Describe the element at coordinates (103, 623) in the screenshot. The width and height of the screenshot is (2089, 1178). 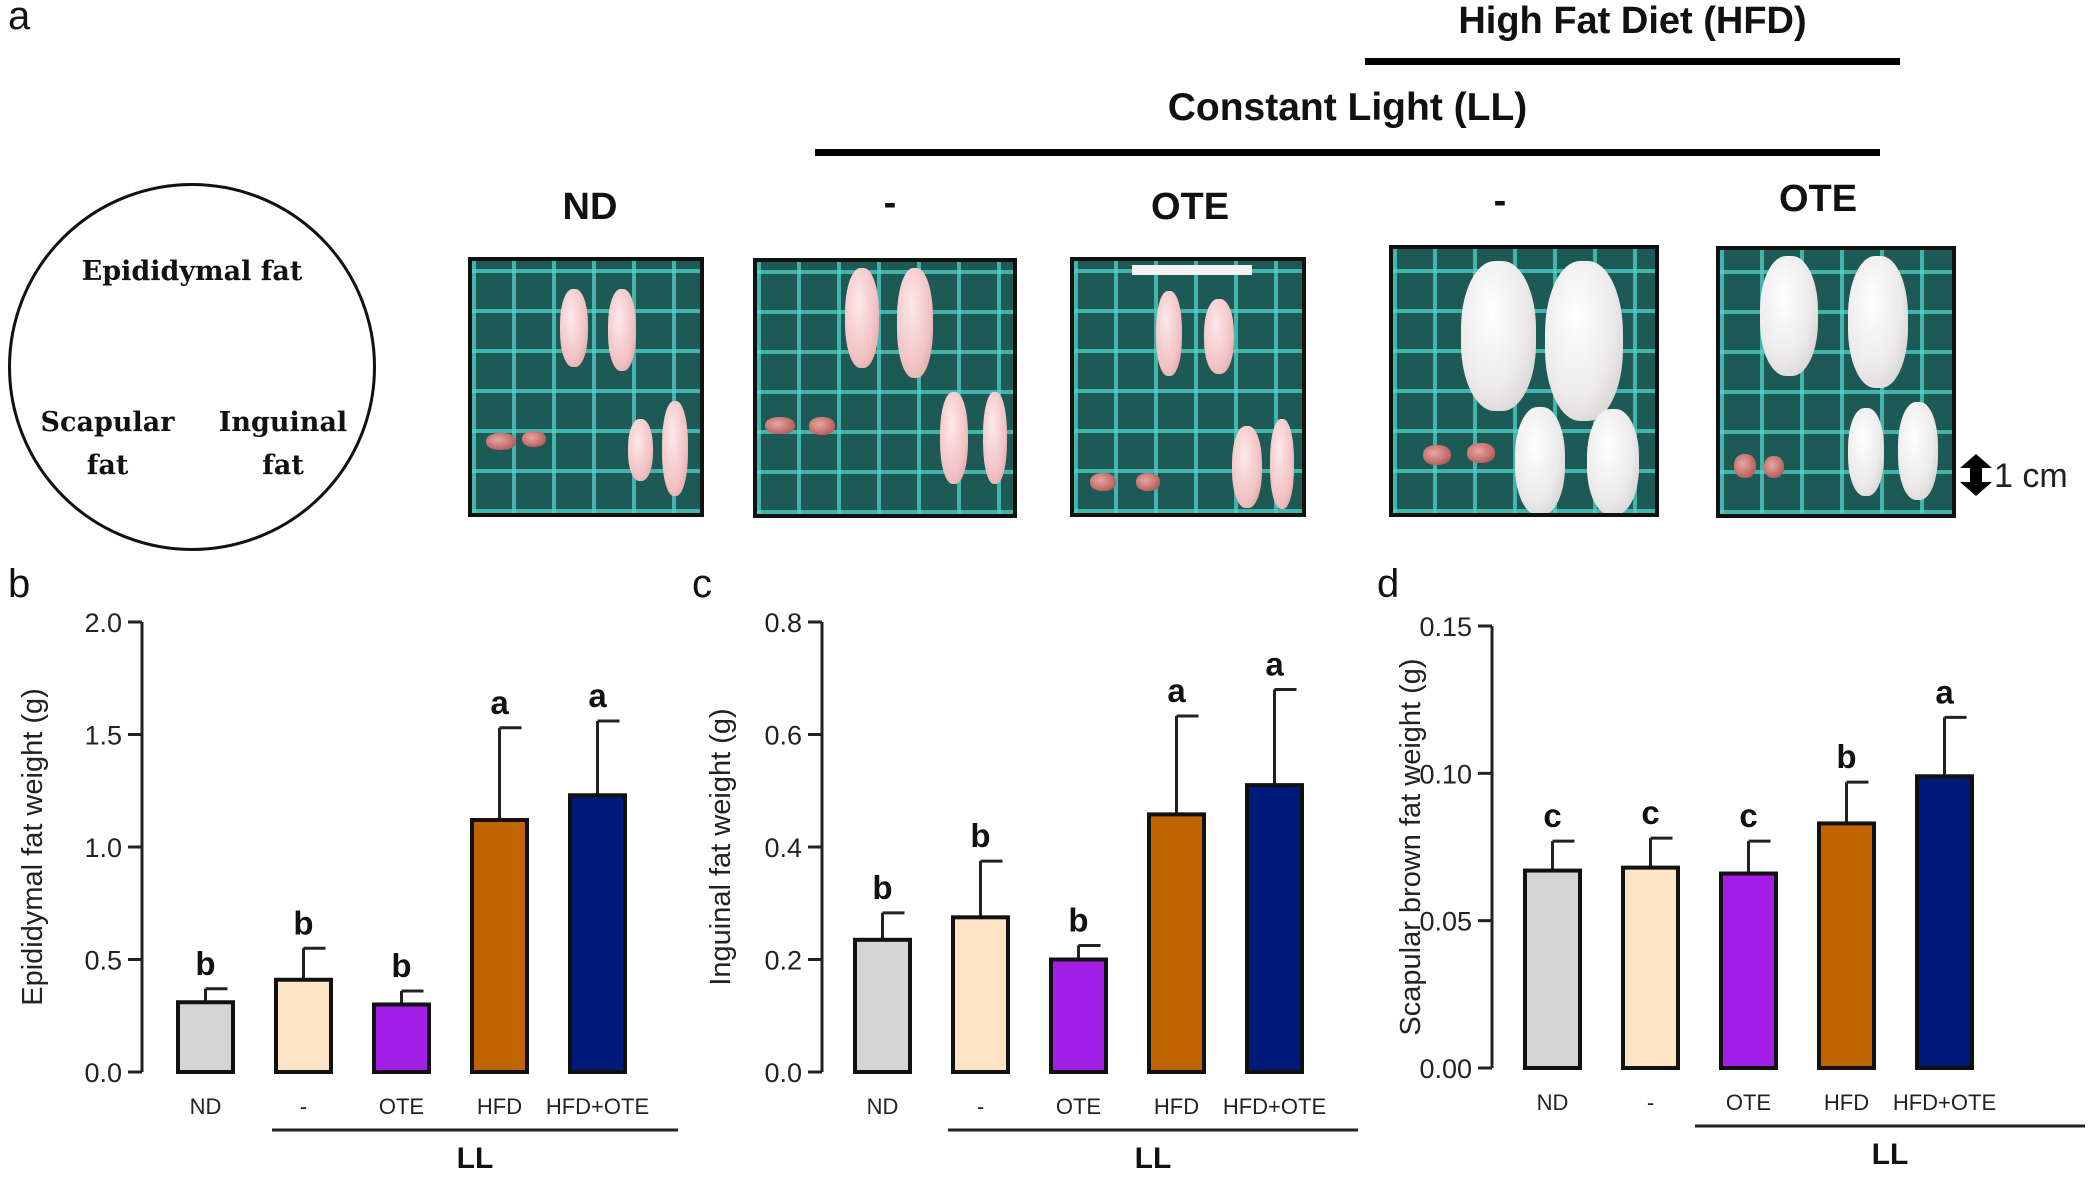
I see `y-tick-label: 2.0` at that location.